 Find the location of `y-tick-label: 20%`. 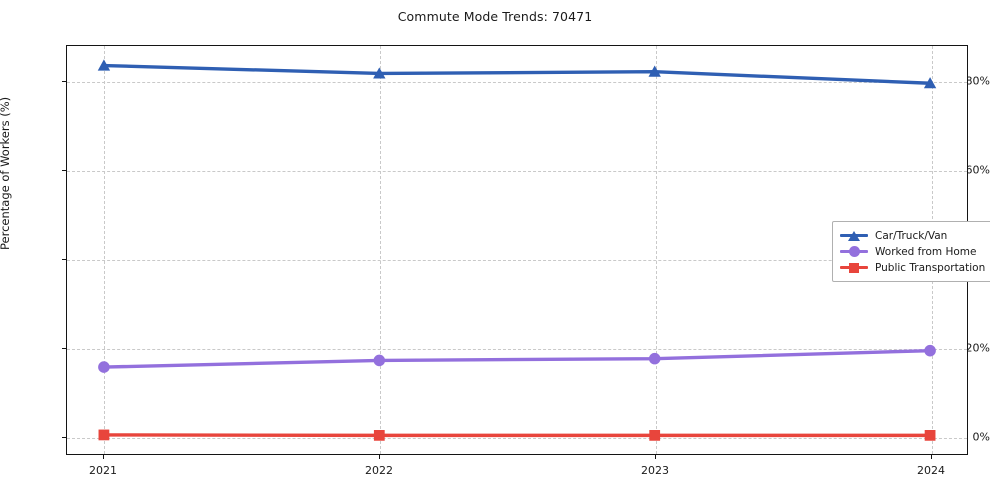

y-tick-label: 20% is located at coordinates (977, 348).